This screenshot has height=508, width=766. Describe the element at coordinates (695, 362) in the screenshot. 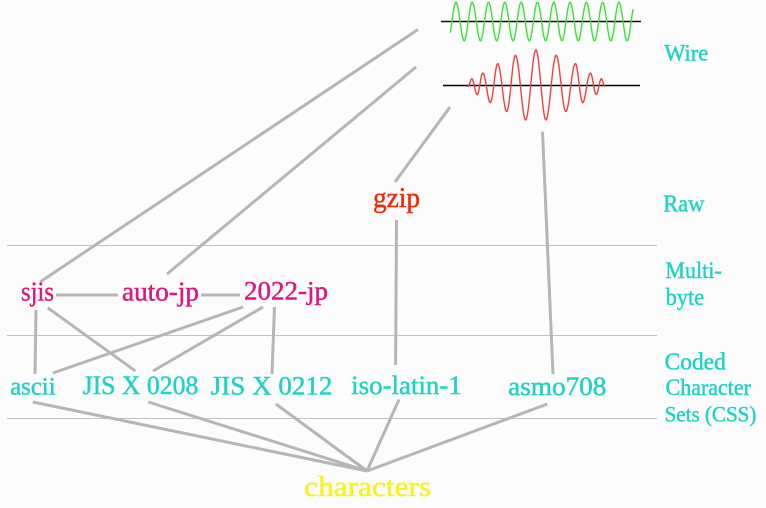

I see `svg-text: Coded` at that location.